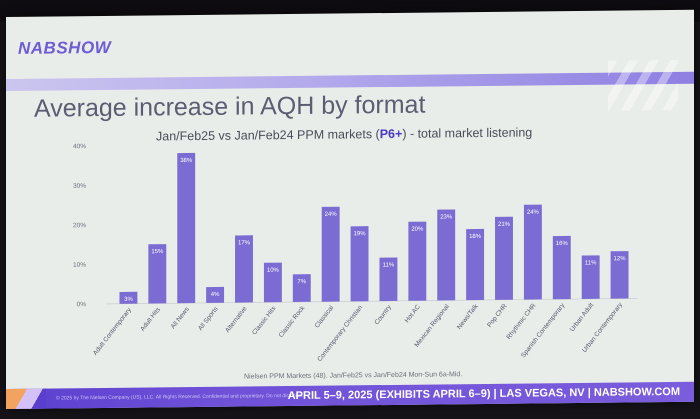 The width and height of the screenshot is (700, 419). I want to click on bar-value-label: 12%, so click(620, 259).